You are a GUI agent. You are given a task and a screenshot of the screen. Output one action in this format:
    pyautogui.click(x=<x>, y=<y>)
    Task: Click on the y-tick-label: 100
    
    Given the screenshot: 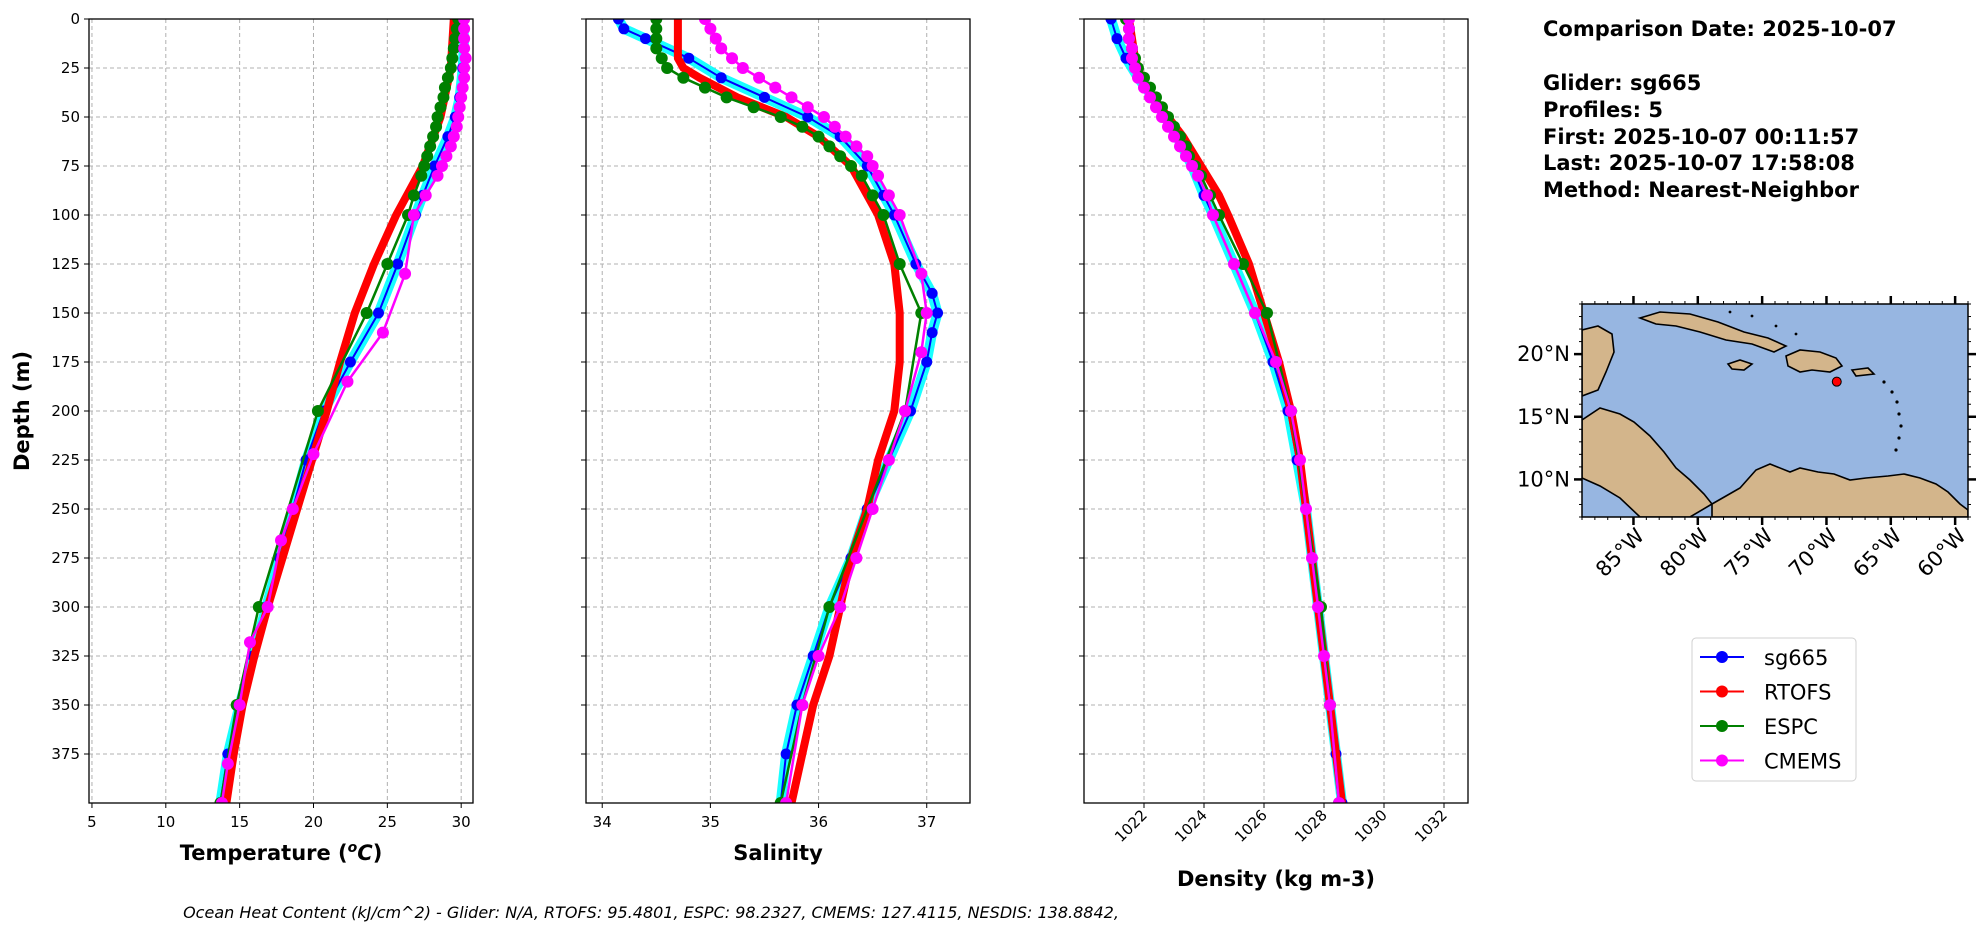 What is the action you would take?
    pyautogui.click(x=65, y=215)
    